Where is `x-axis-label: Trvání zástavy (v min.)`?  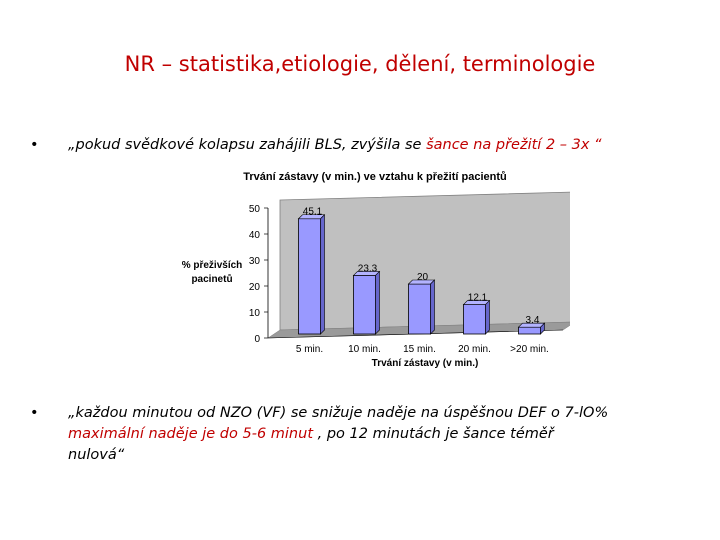
x-axis-label: Trvání zástavy (v min.) is located at coordinates (425, 363).